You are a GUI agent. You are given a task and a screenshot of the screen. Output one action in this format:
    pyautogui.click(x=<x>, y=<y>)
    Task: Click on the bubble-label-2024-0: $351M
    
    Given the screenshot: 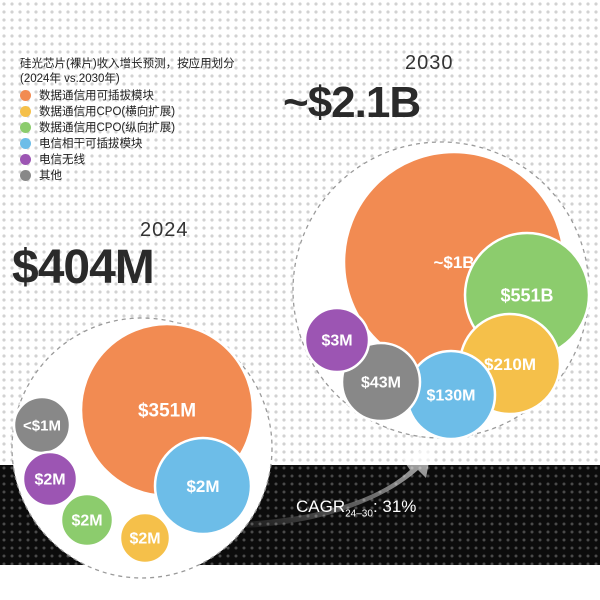 What is the action you would take?
    pyautogui.click(x=167, y=411)
    